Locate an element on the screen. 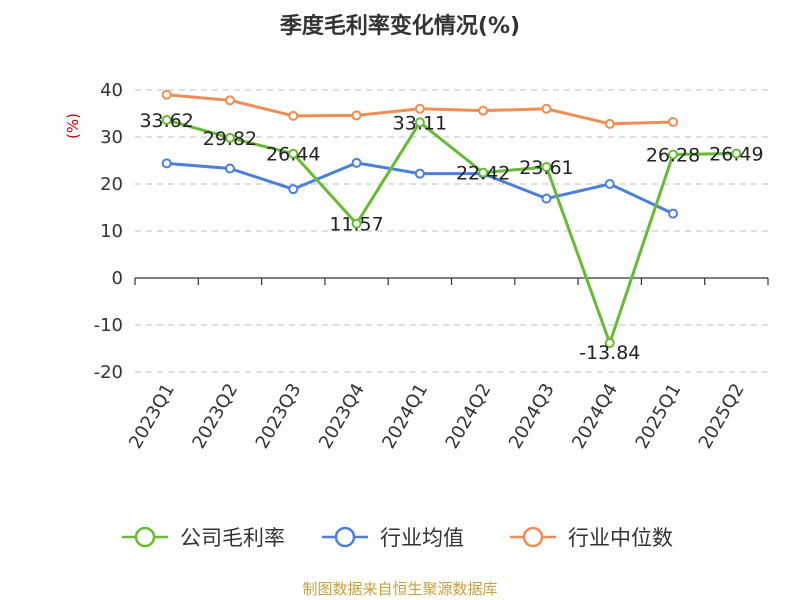  data-label: 26.49 is located at coordinates (736, 154).